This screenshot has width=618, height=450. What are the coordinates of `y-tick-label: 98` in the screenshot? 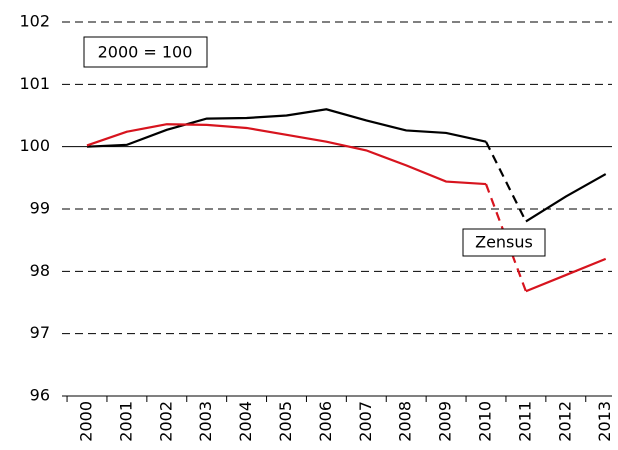 It's located at (40, 270).